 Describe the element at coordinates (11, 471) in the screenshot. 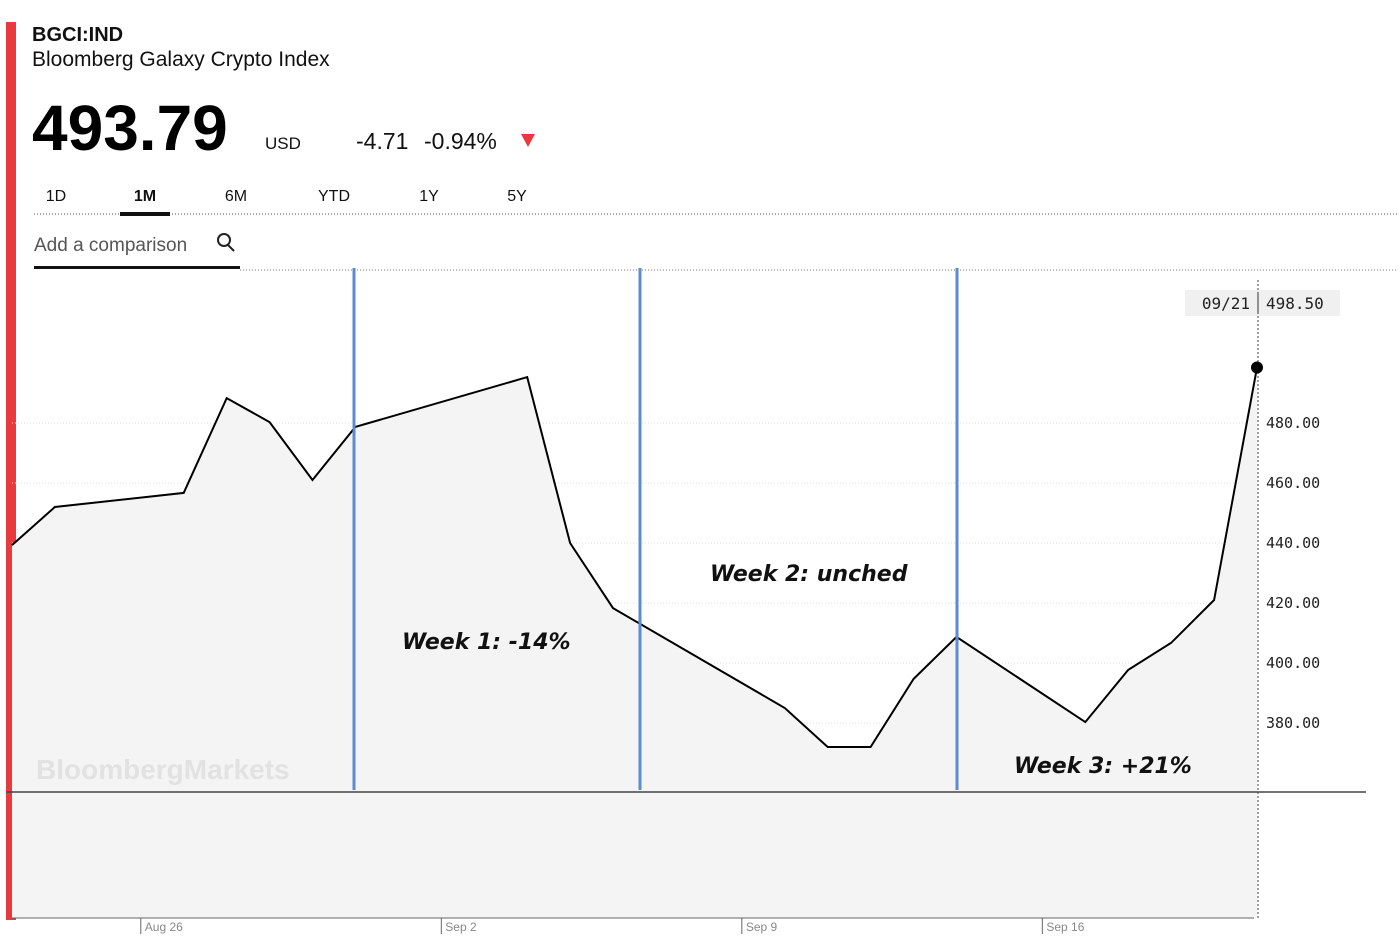

I see `accent-bar` at that location.